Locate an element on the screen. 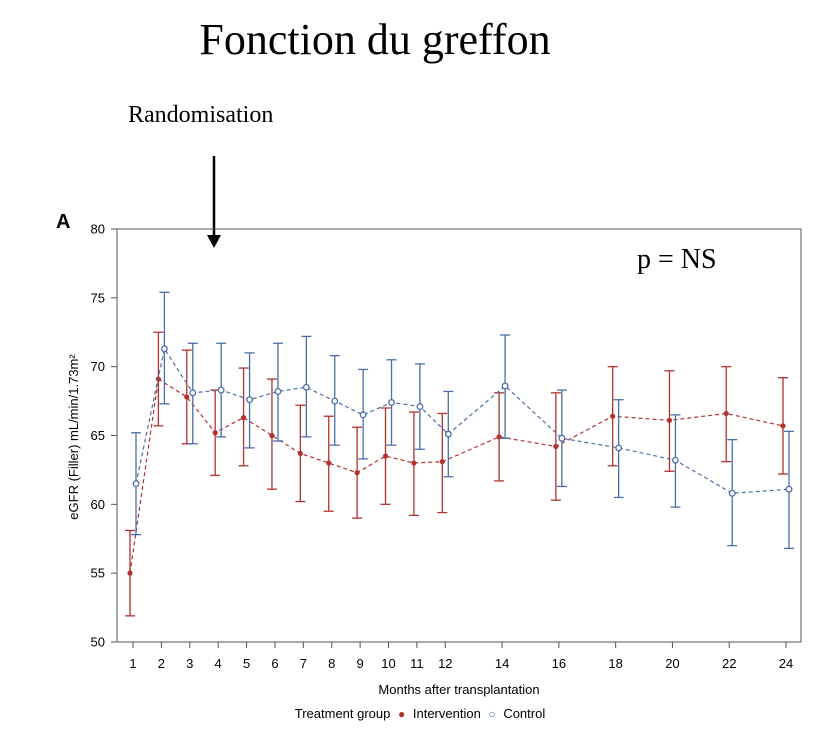 This screenshot has height=748, width=840. x-tick-label: 7 is located at coordinates (303, 663).